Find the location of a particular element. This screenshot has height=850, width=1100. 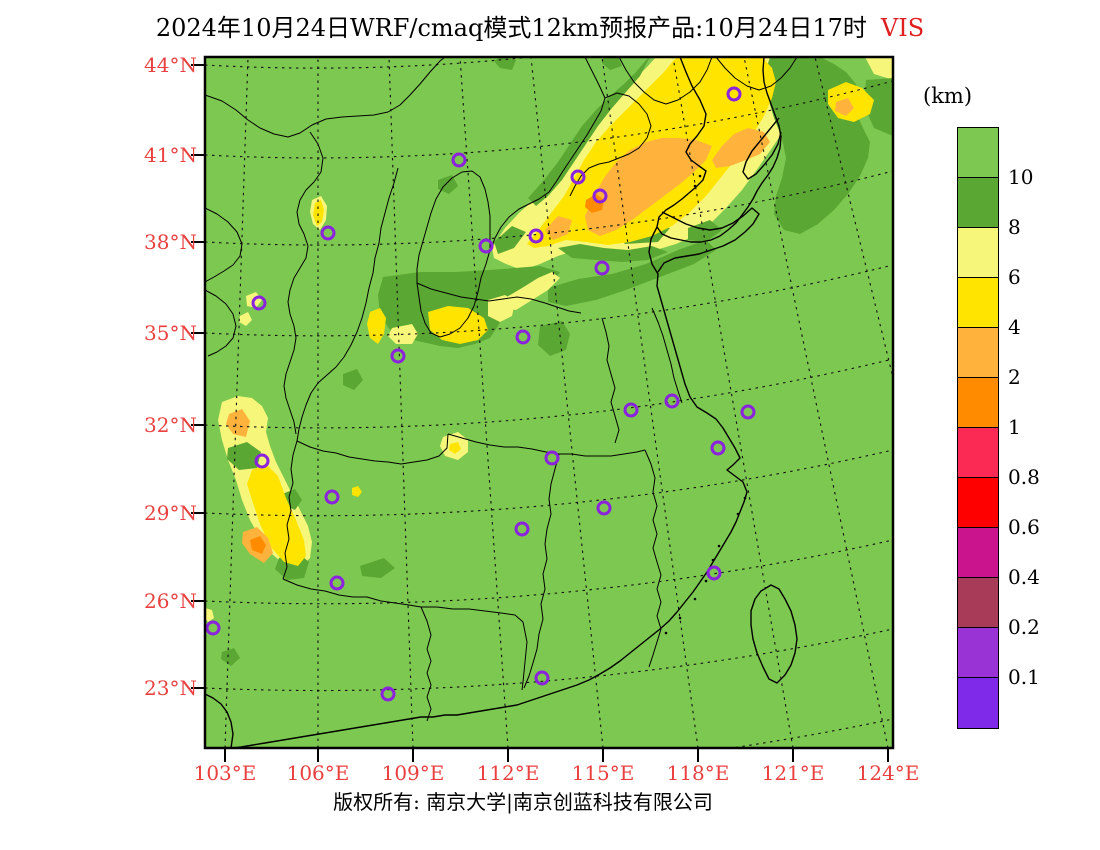

lon-tick-label: 124°E is located at coordinates (888, 773).